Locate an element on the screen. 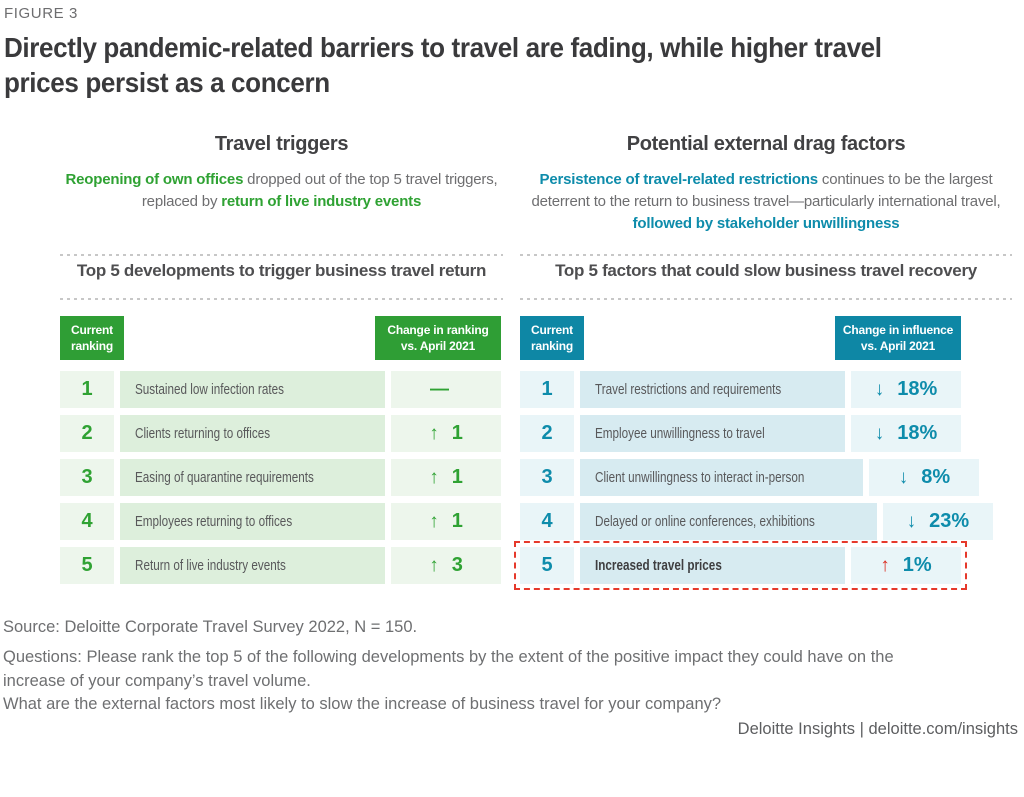 Image resolution: width=1024 pixels, height=797 pixels. row-label: Employee unwillingness to travel is located at coordinates (680, 433).